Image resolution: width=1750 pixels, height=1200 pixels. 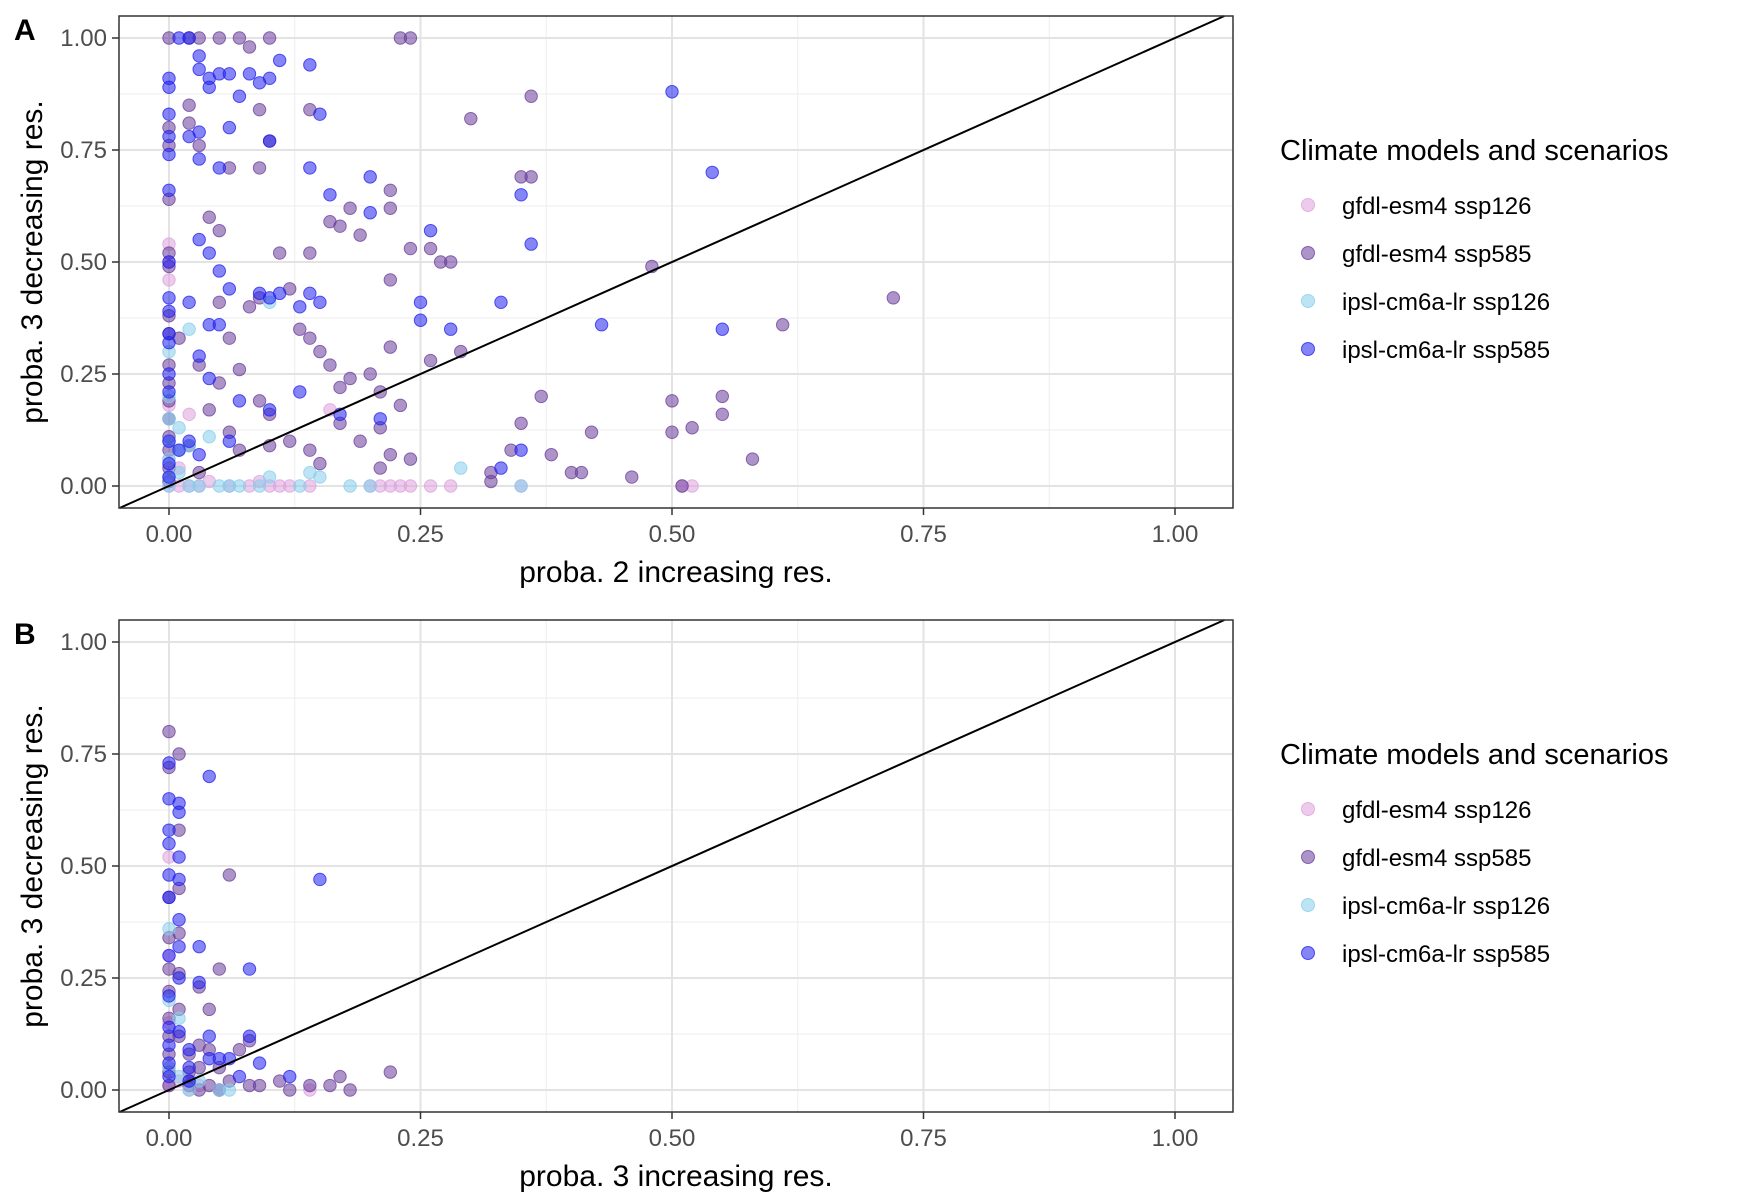 What do you see at coordinates (1446, 302) in the screenshot?
I see `legend-label: ipsl-cm6a-lr ssp126` at bounding box center [1446, 302].